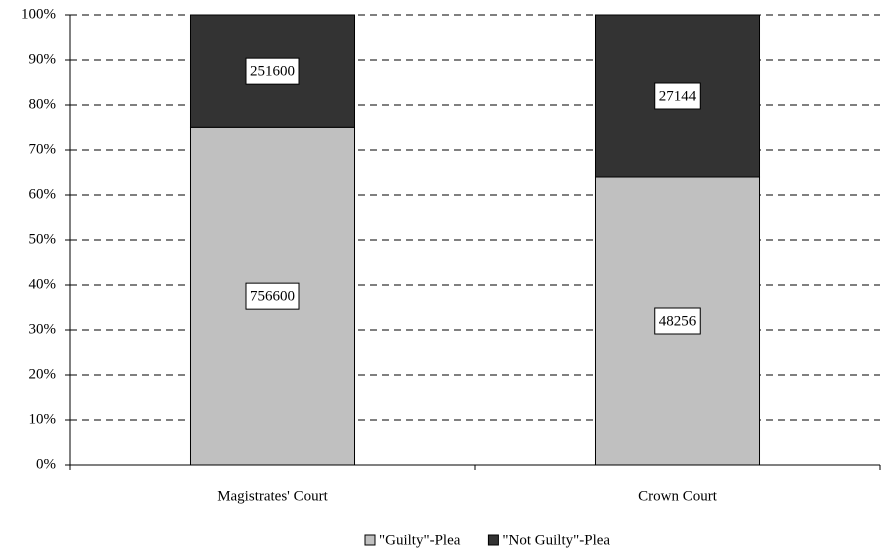  I want to click on y-tick-label: 100%, so click(38, 14).